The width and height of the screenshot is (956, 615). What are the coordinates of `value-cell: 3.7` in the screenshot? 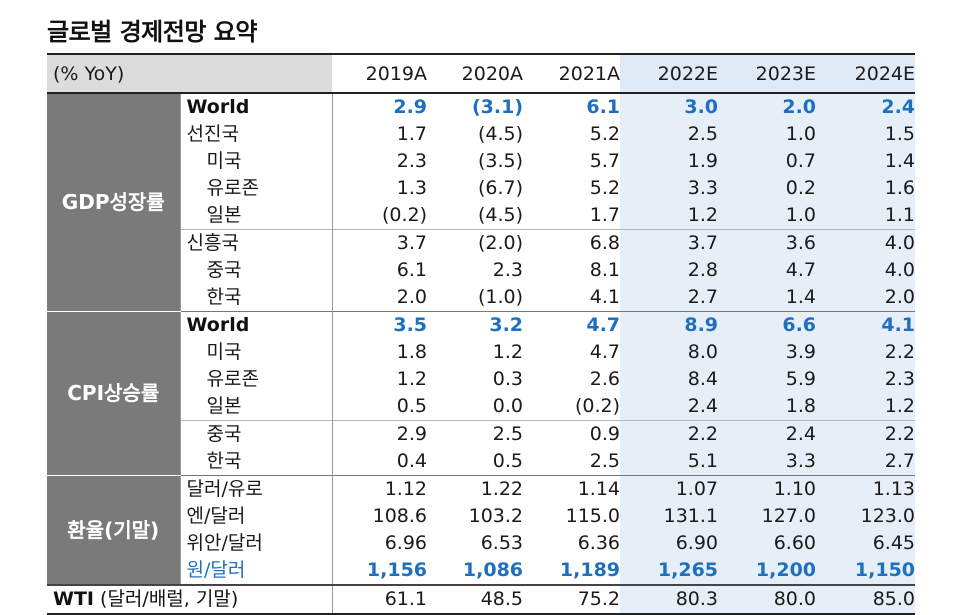 It's located at (669, 243).